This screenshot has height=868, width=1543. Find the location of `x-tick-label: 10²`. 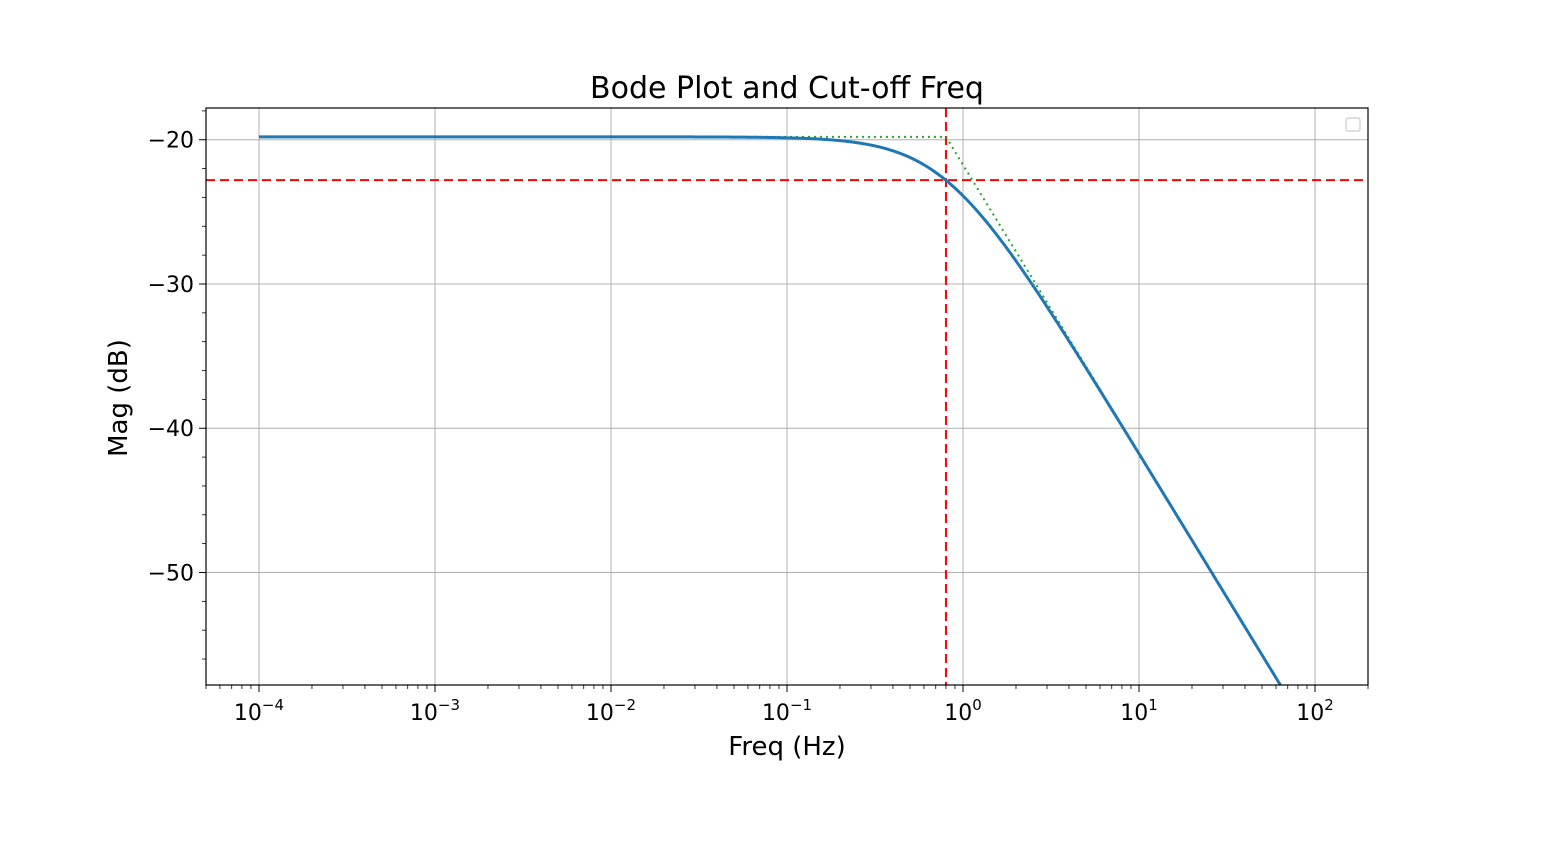

x-tick-label: 10² is located at coordinates (1315, 711).